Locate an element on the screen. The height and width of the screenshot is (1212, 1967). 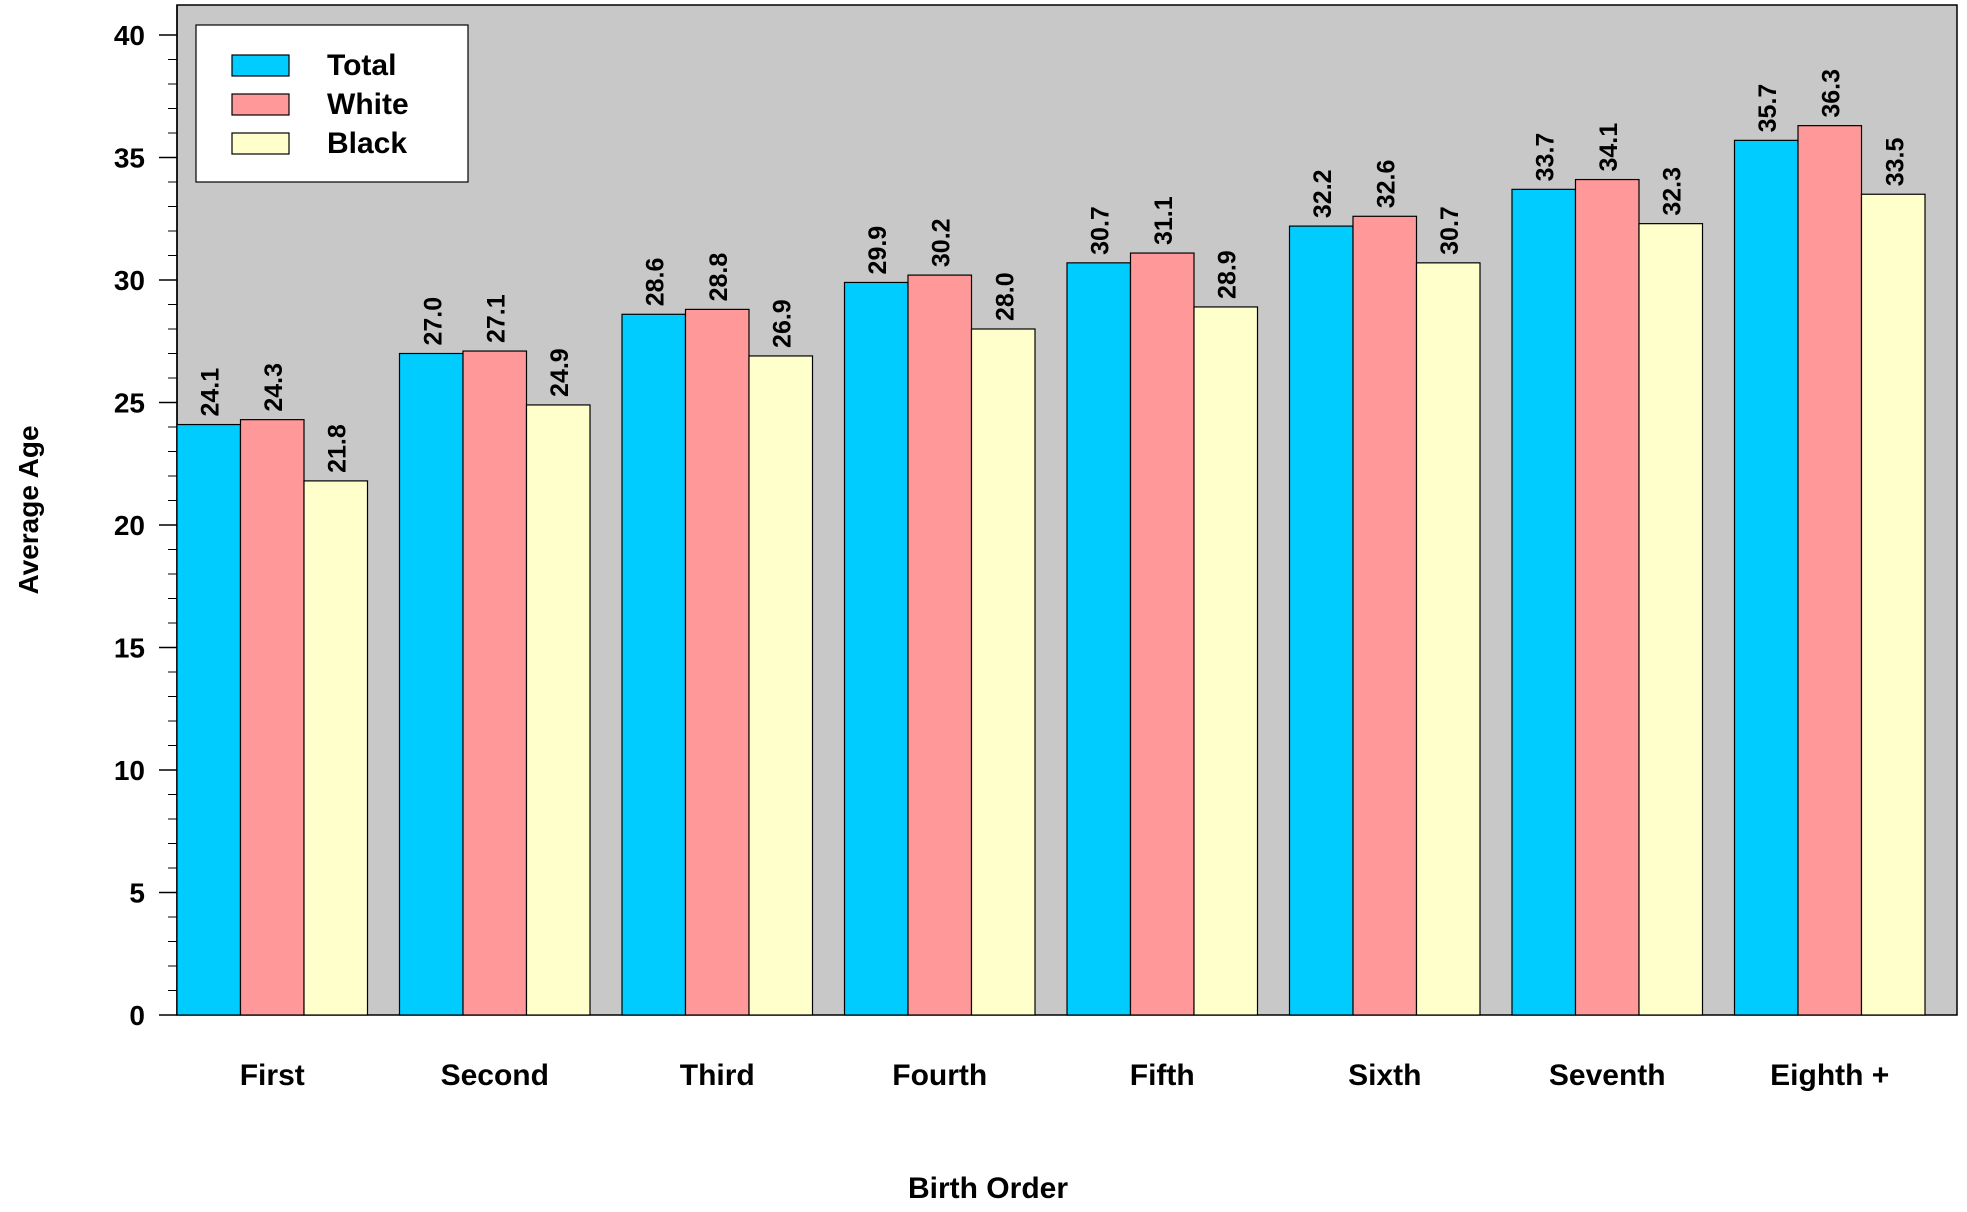
bar-value-label: 35.7 is located at coordinates (1768, 108).